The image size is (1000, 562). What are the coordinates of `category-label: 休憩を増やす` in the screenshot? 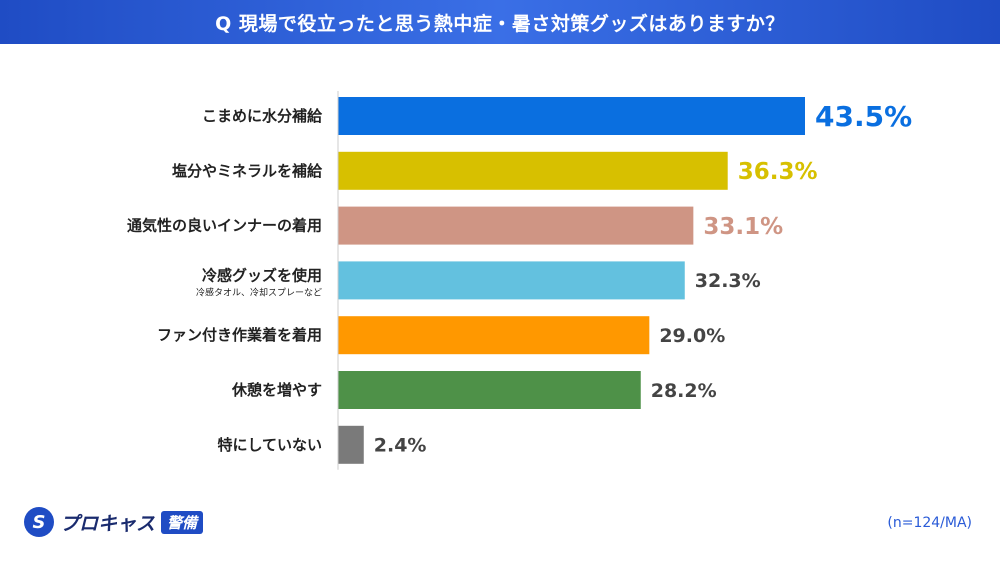 It's located at (276, 390).